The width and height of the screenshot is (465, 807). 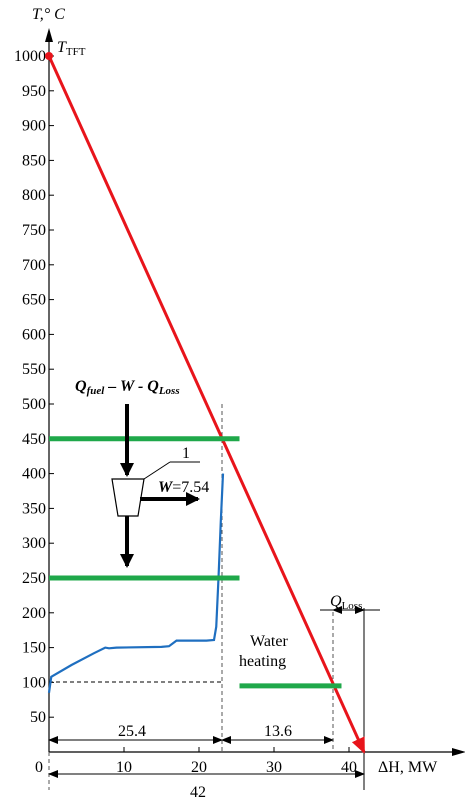 What do you see at coordinates (458, 752) in the screenshot?
I see `x-axis-arrow` at bounding box center [458, 752].